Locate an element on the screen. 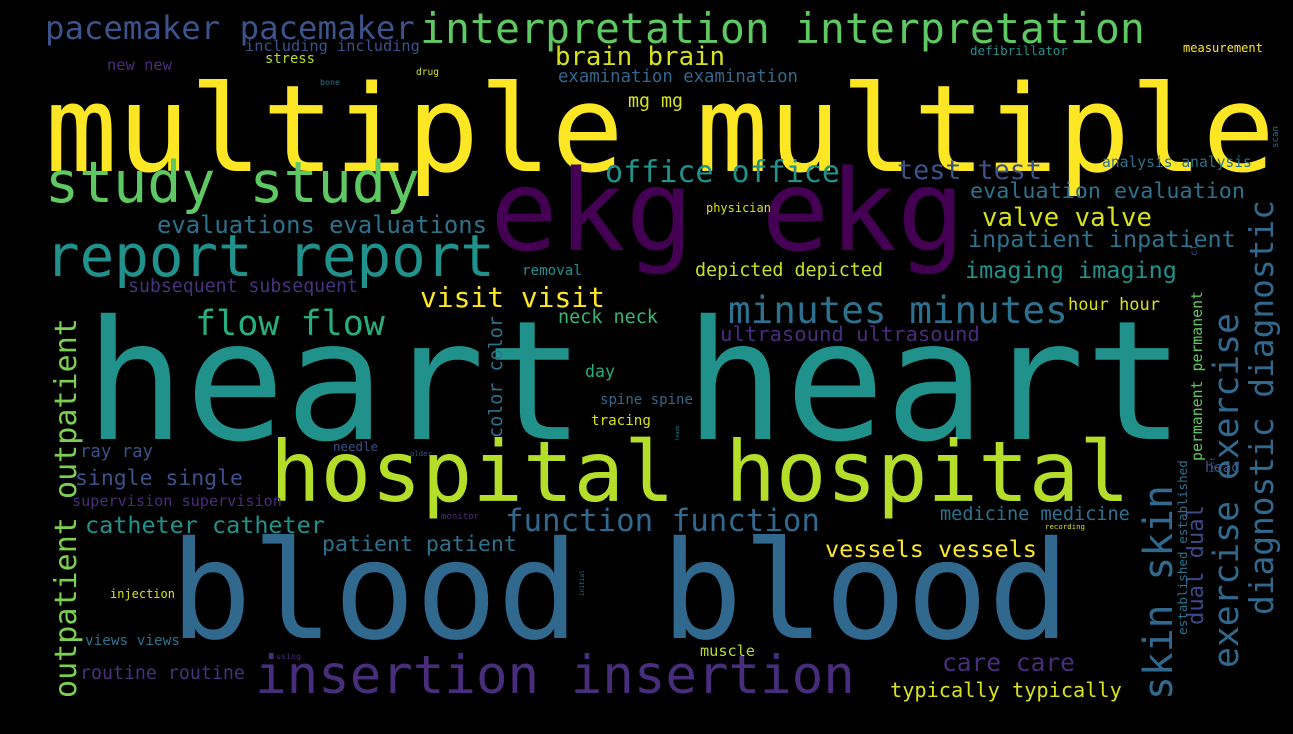 This screenshot has width=1293, height=734. word-leads: leads is located at coordinates (678, 433).